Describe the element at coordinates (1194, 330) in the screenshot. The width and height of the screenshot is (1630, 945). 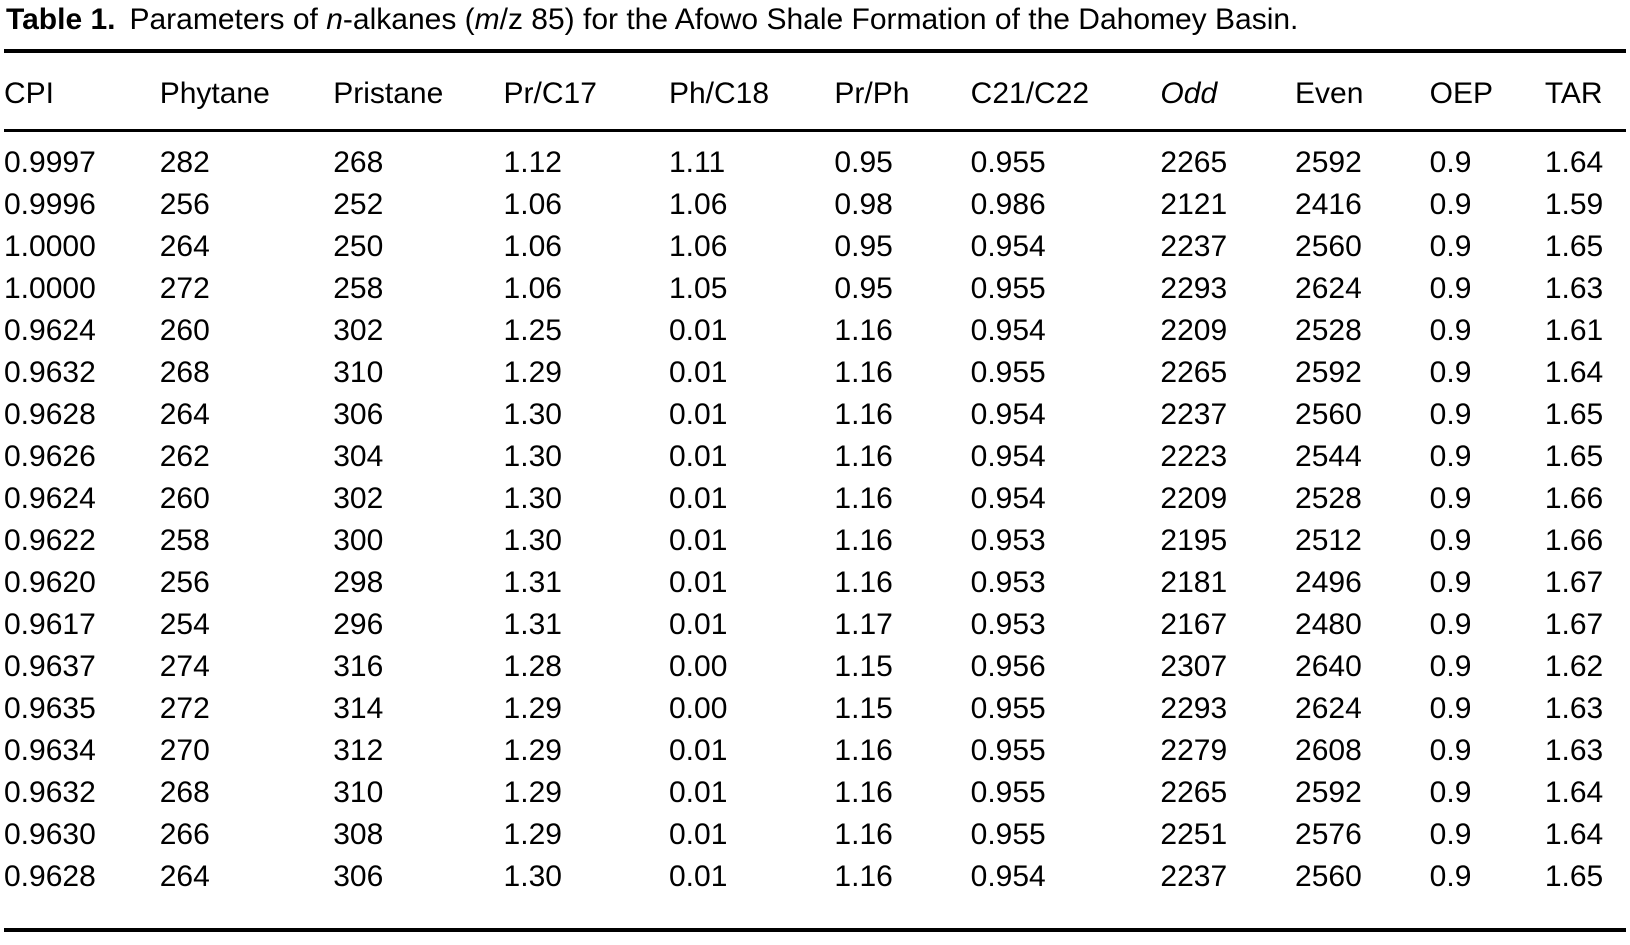
I see `table-cell: 2209` at that location.